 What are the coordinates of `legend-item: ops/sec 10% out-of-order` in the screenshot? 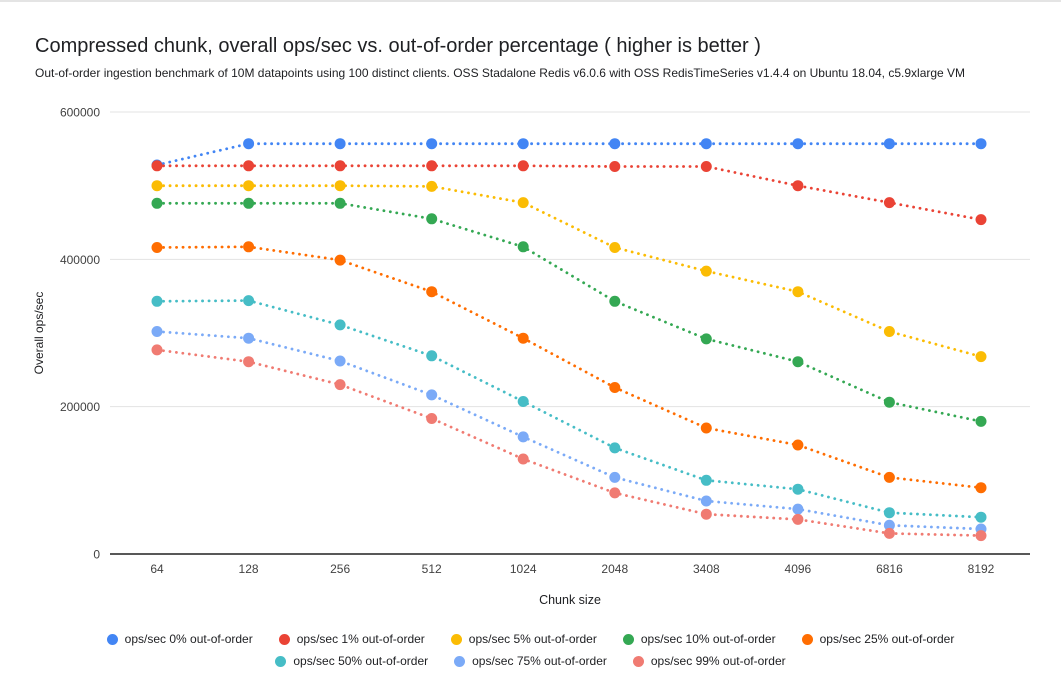 It's located at (699, 639).